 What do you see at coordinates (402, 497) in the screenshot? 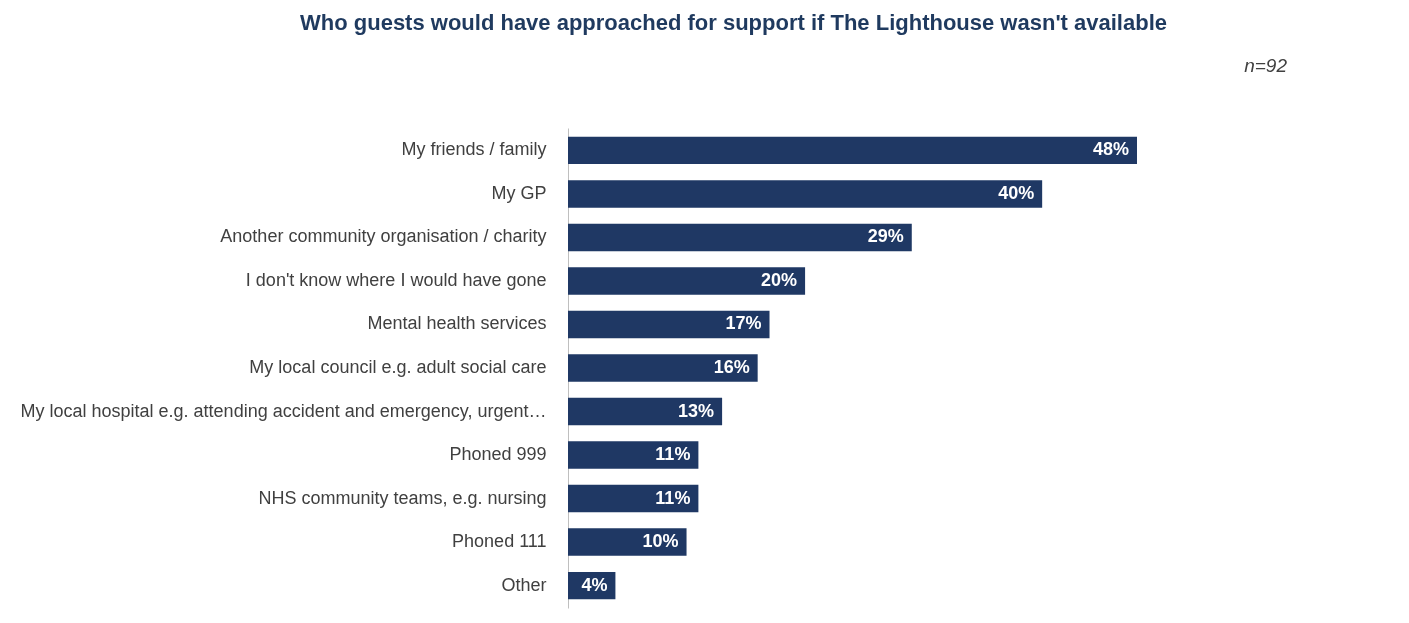
I see `y-tick-label: NHS community teams, e.g. nursing` at bounding box center [402, 497].